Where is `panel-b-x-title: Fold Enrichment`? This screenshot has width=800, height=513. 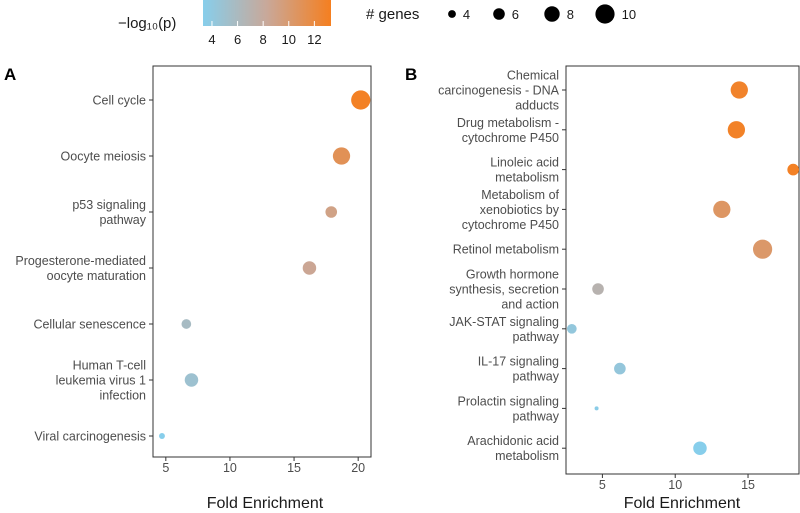
panel-b-x-title: Fold Enrichment is located at coordinates (682, 503).